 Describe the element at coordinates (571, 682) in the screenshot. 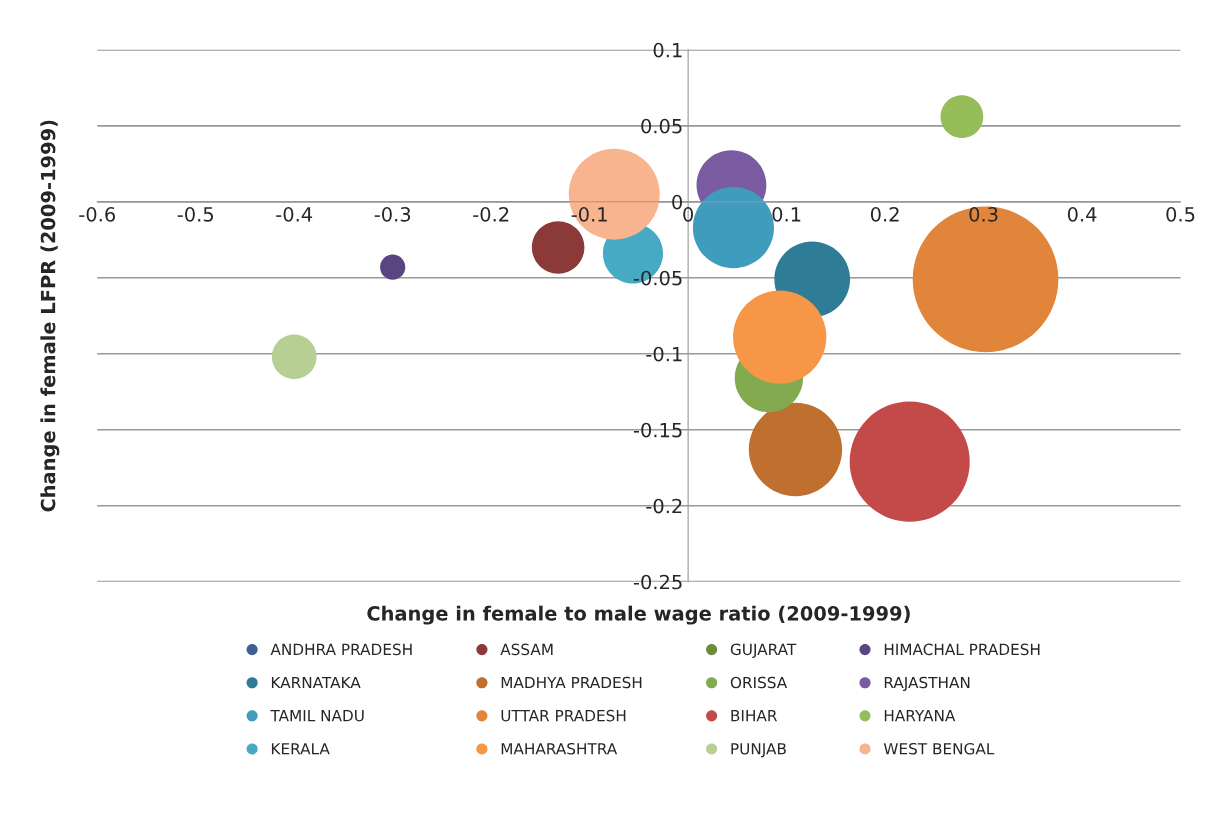

I see `legend-label: MADHYA PRADESH` at that location.